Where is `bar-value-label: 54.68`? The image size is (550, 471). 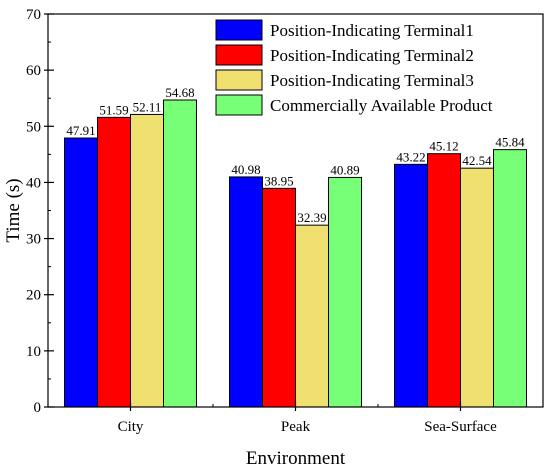 bar-value-label: 54.68 is located at coordinates (179, 92).